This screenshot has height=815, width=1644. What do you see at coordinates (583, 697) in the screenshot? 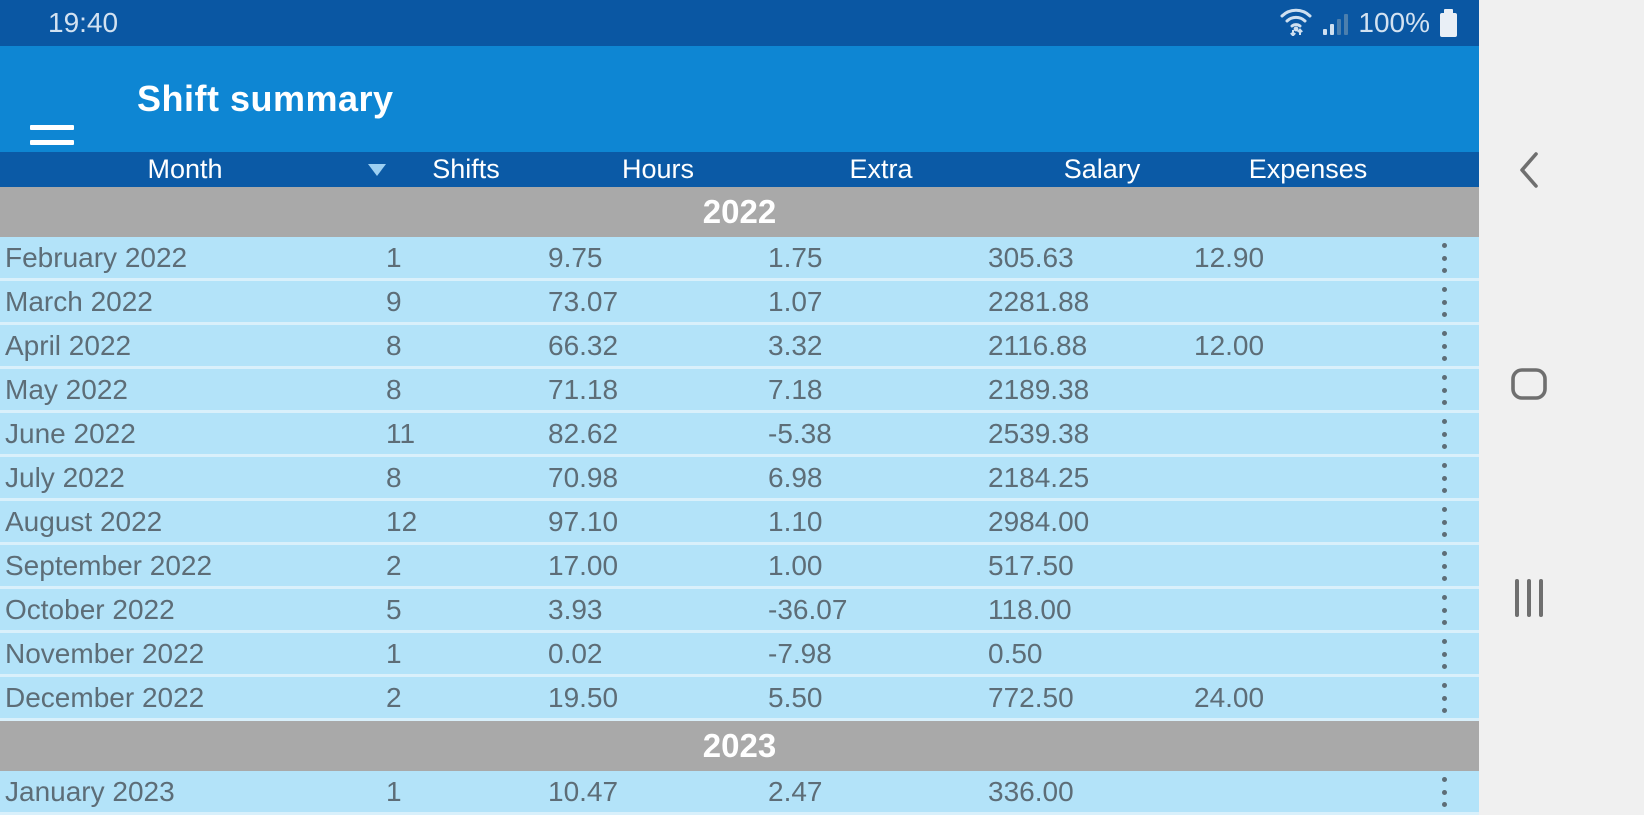
I see `cell-hours: 19.50` at bounding box center [583, 697].